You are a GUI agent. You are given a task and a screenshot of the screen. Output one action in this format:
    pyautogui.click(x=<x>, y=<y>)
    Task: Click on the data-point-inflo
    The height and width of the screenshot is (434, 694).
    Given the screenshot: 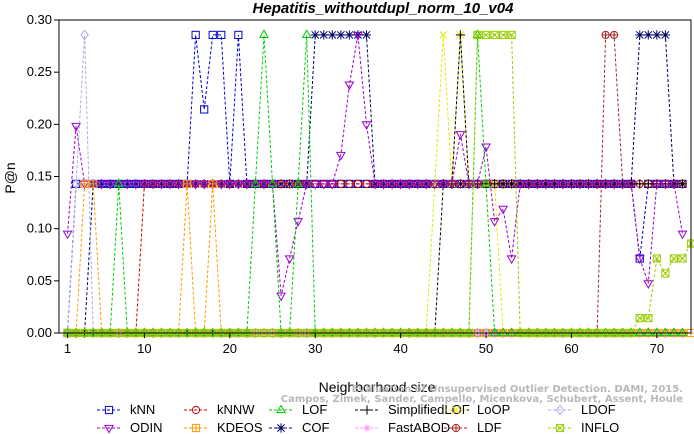 What is the action you would take?
    pyautogui.click(x=665, y=273)
    